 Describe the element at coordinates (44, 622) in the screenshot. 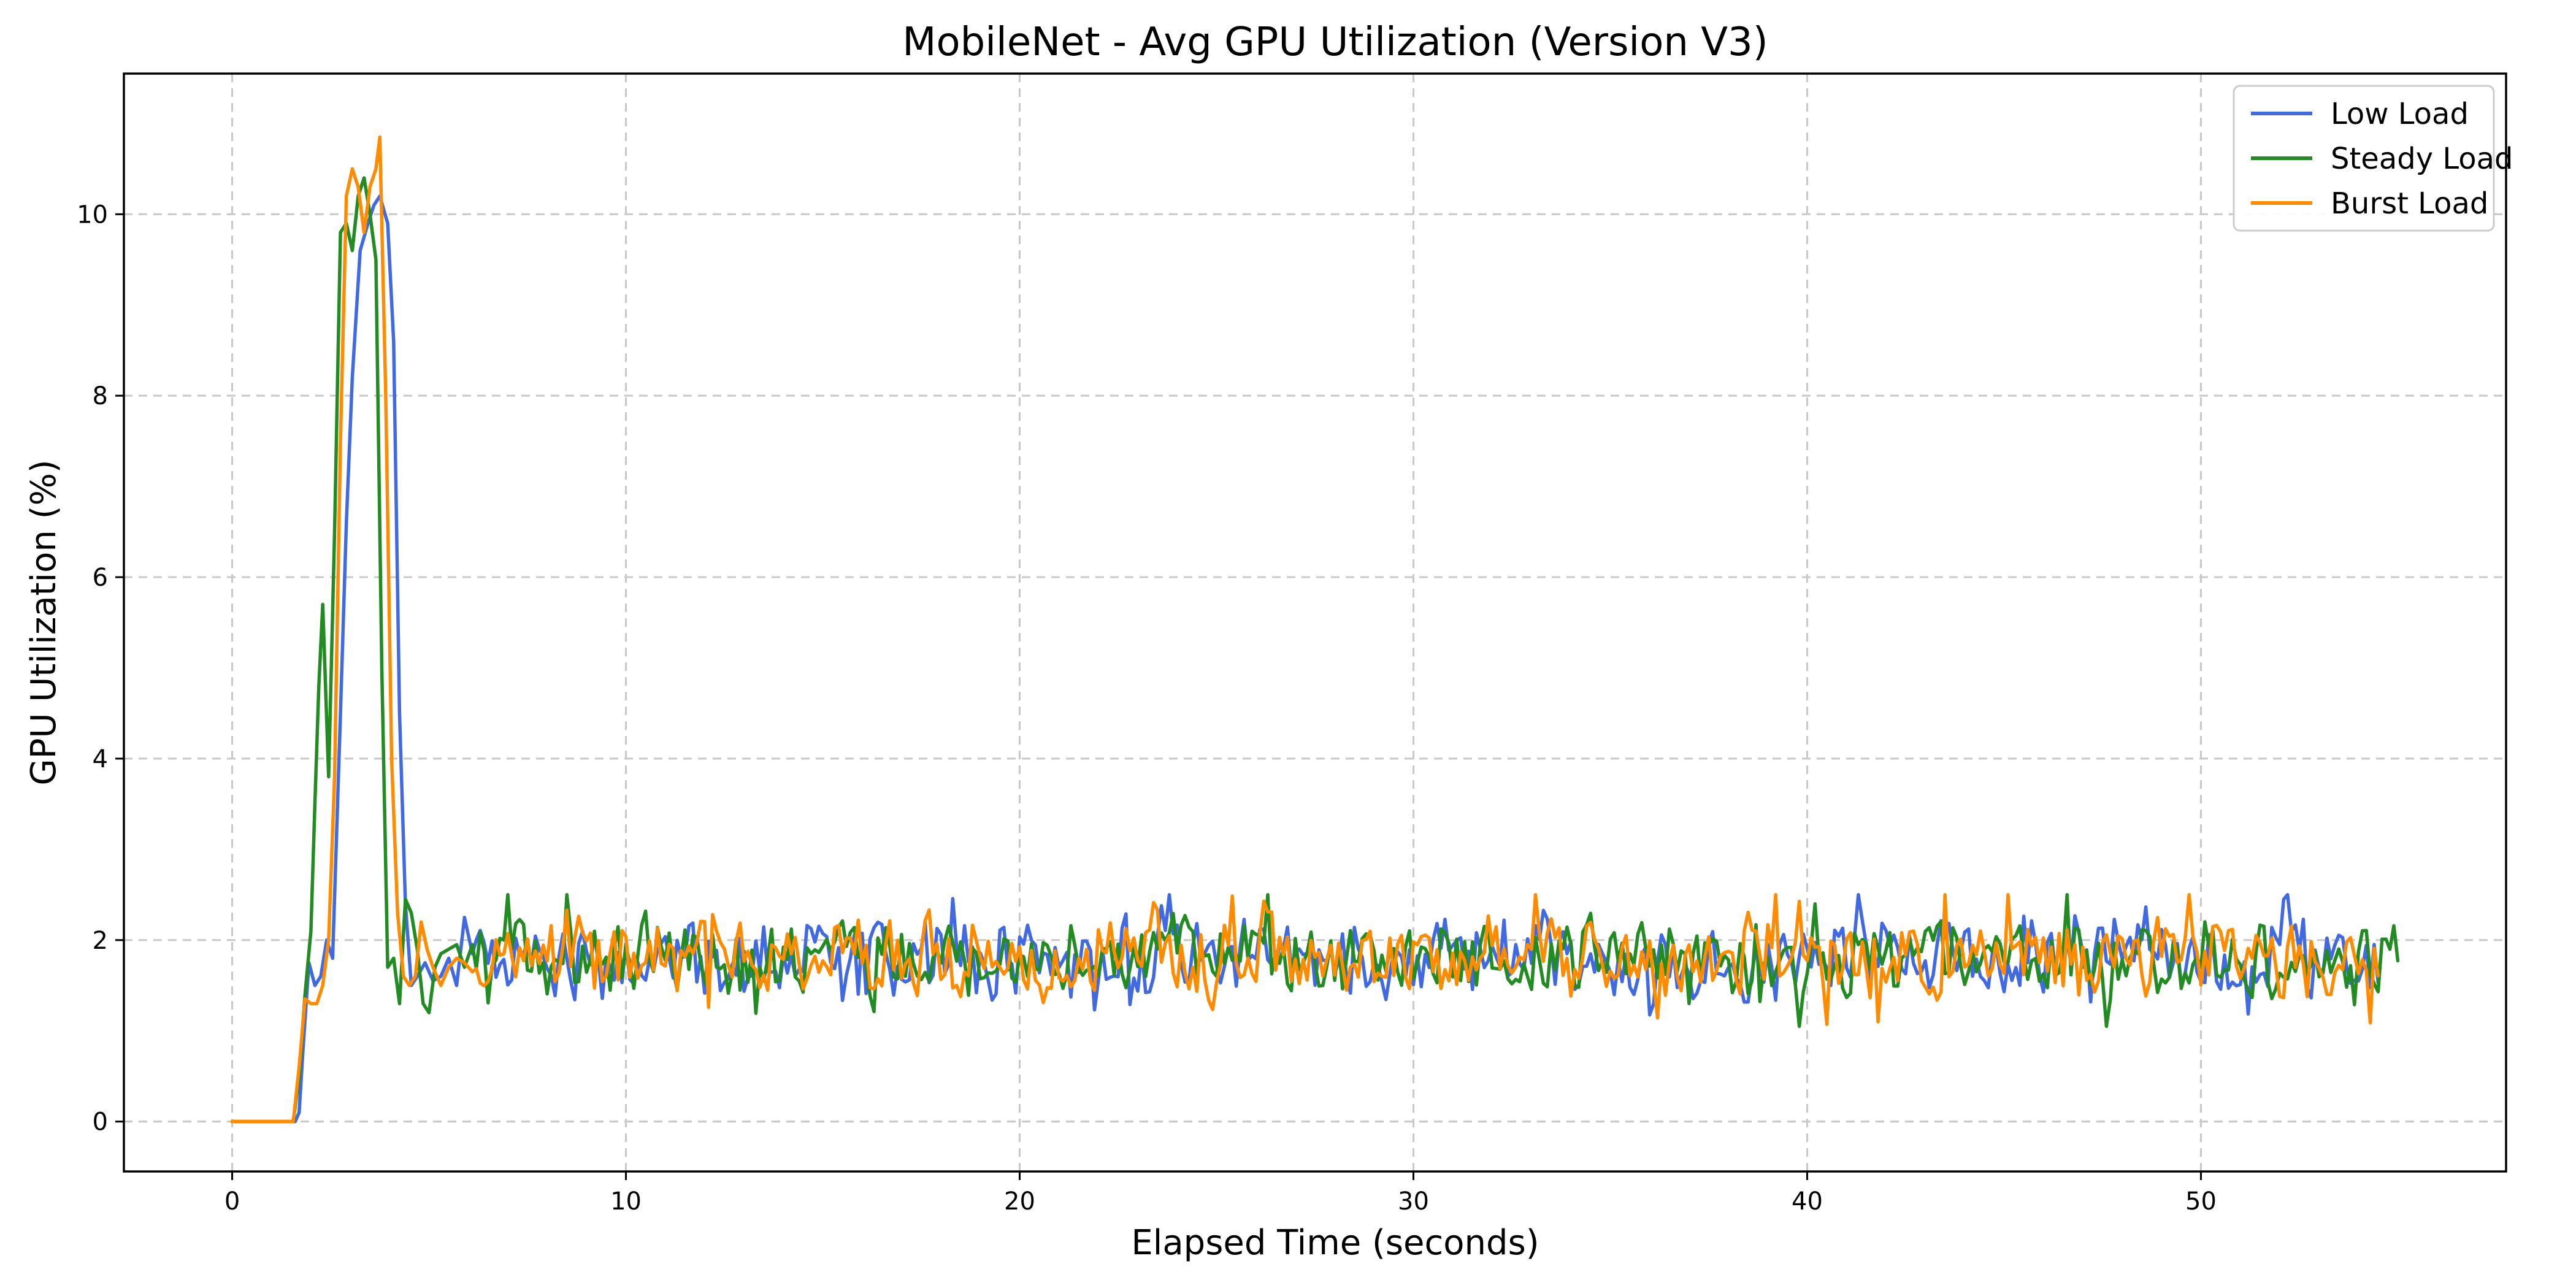

I see `y-axis-label: GPU Utilization (%)` at that location.